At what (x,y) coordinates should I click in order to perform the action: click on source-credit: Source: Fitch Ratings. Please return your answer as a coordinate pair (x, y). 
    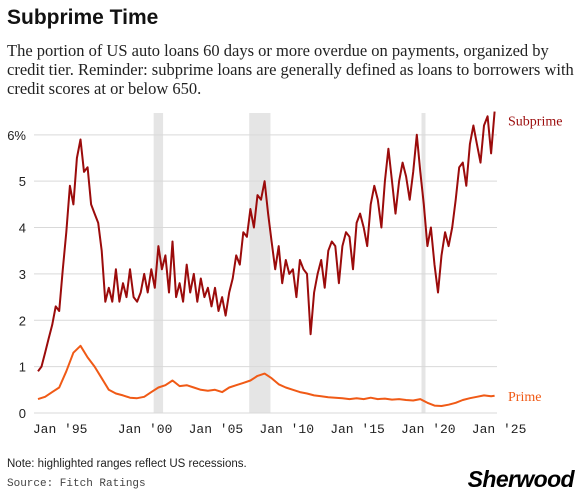
    Looking at the image, I should click on (76, 484).